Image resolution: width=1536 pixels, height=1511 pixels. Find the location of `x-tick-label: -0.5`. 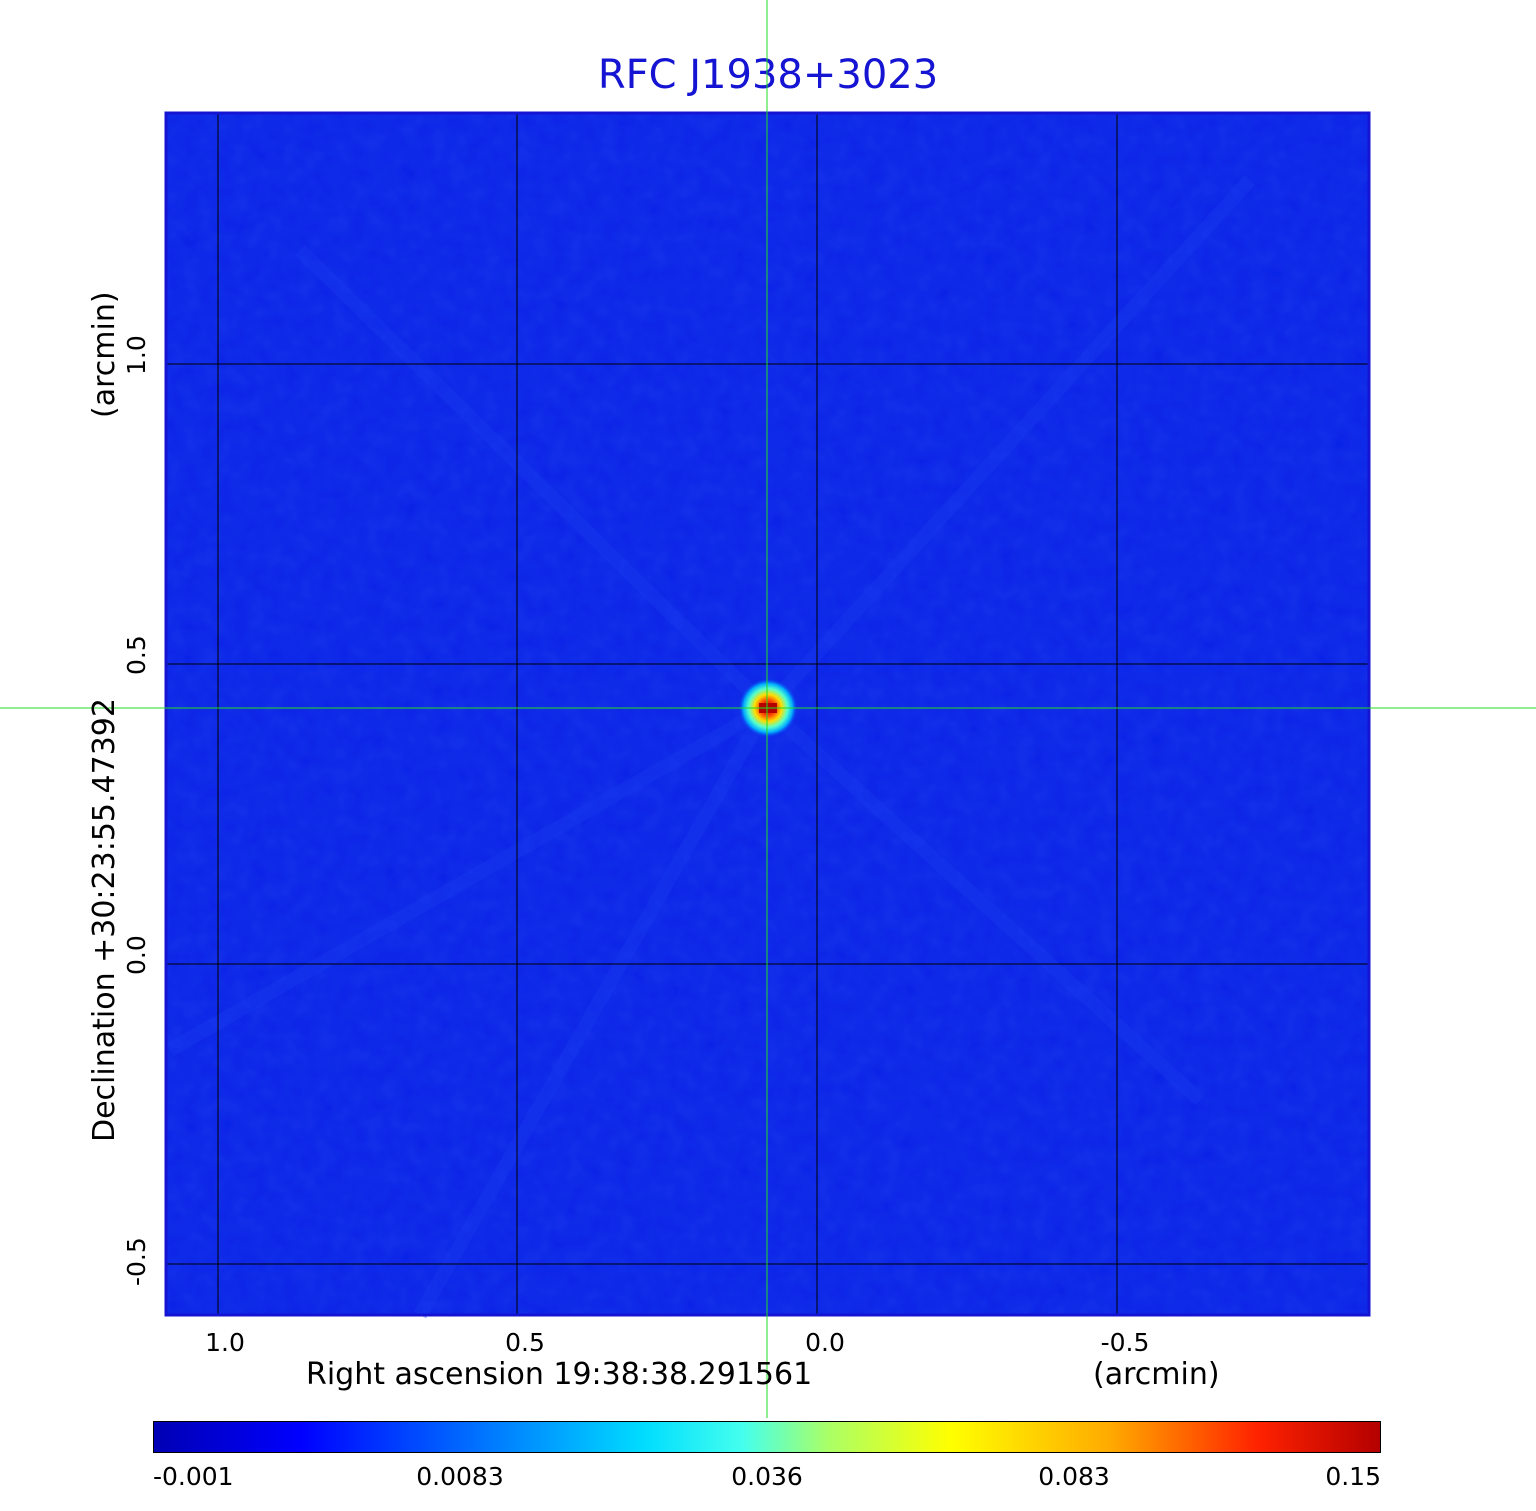

x-tick-label: -0.5 is located at coordinates (1125, 1342).